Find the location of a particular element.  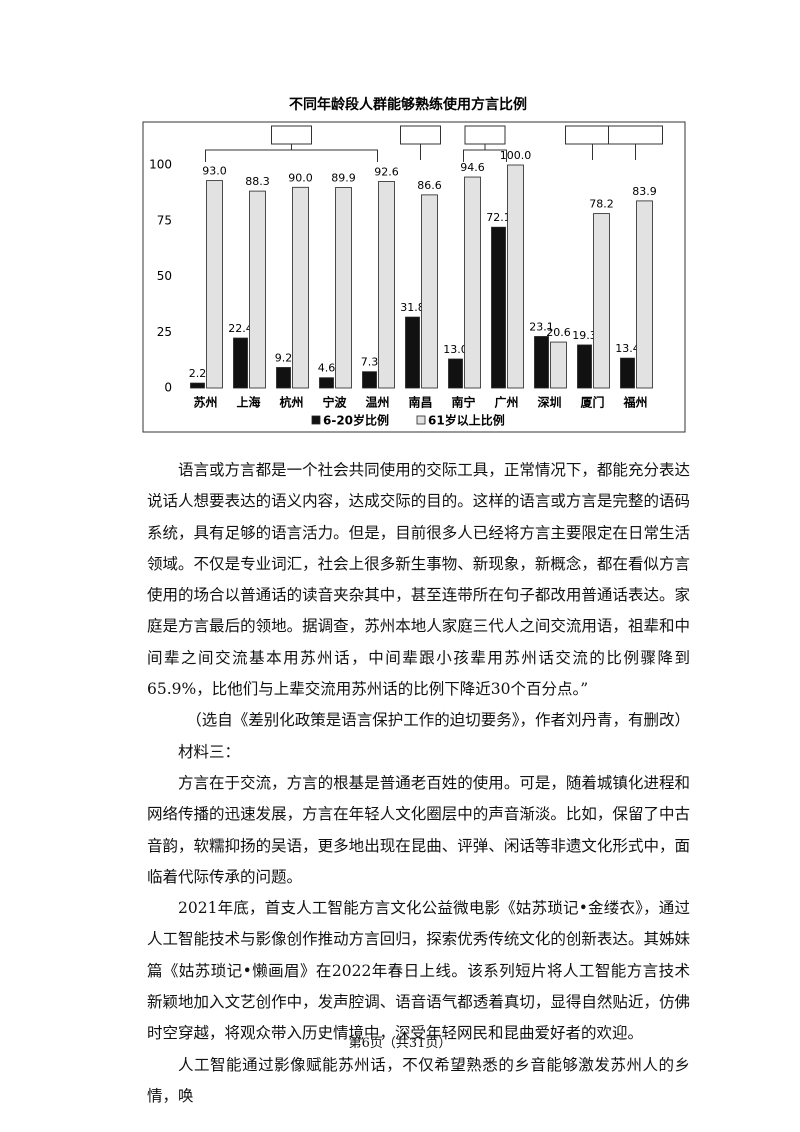

value-label: 90.0 is located at coordinates (300, 177).